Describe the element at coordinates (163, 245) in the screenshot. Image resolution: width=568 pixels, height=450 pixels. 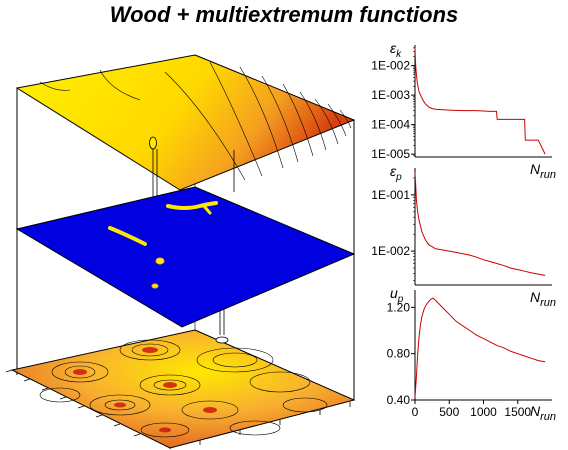
I see `middle-plane-marks` at that location.